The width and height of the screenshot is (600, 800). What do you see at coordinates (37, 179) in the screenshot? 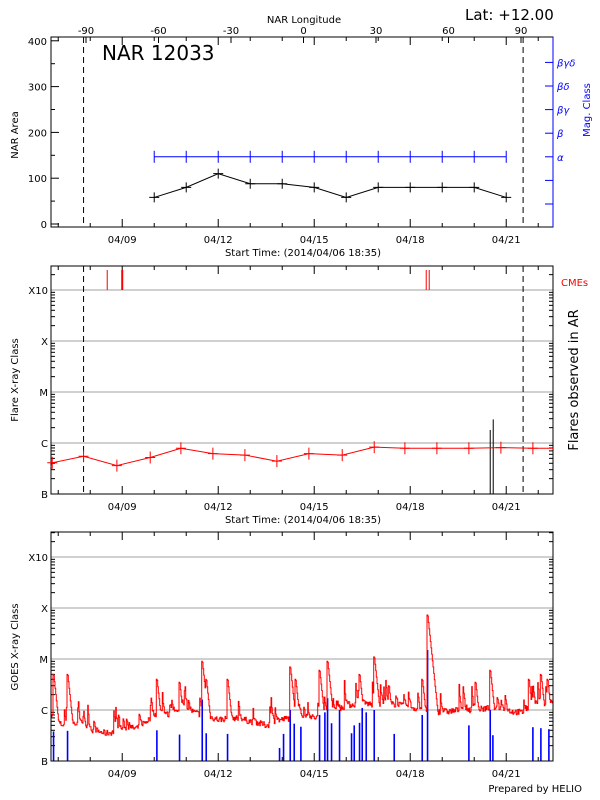
I see `y-tick-label: 100` at bounding box center [37, 179].